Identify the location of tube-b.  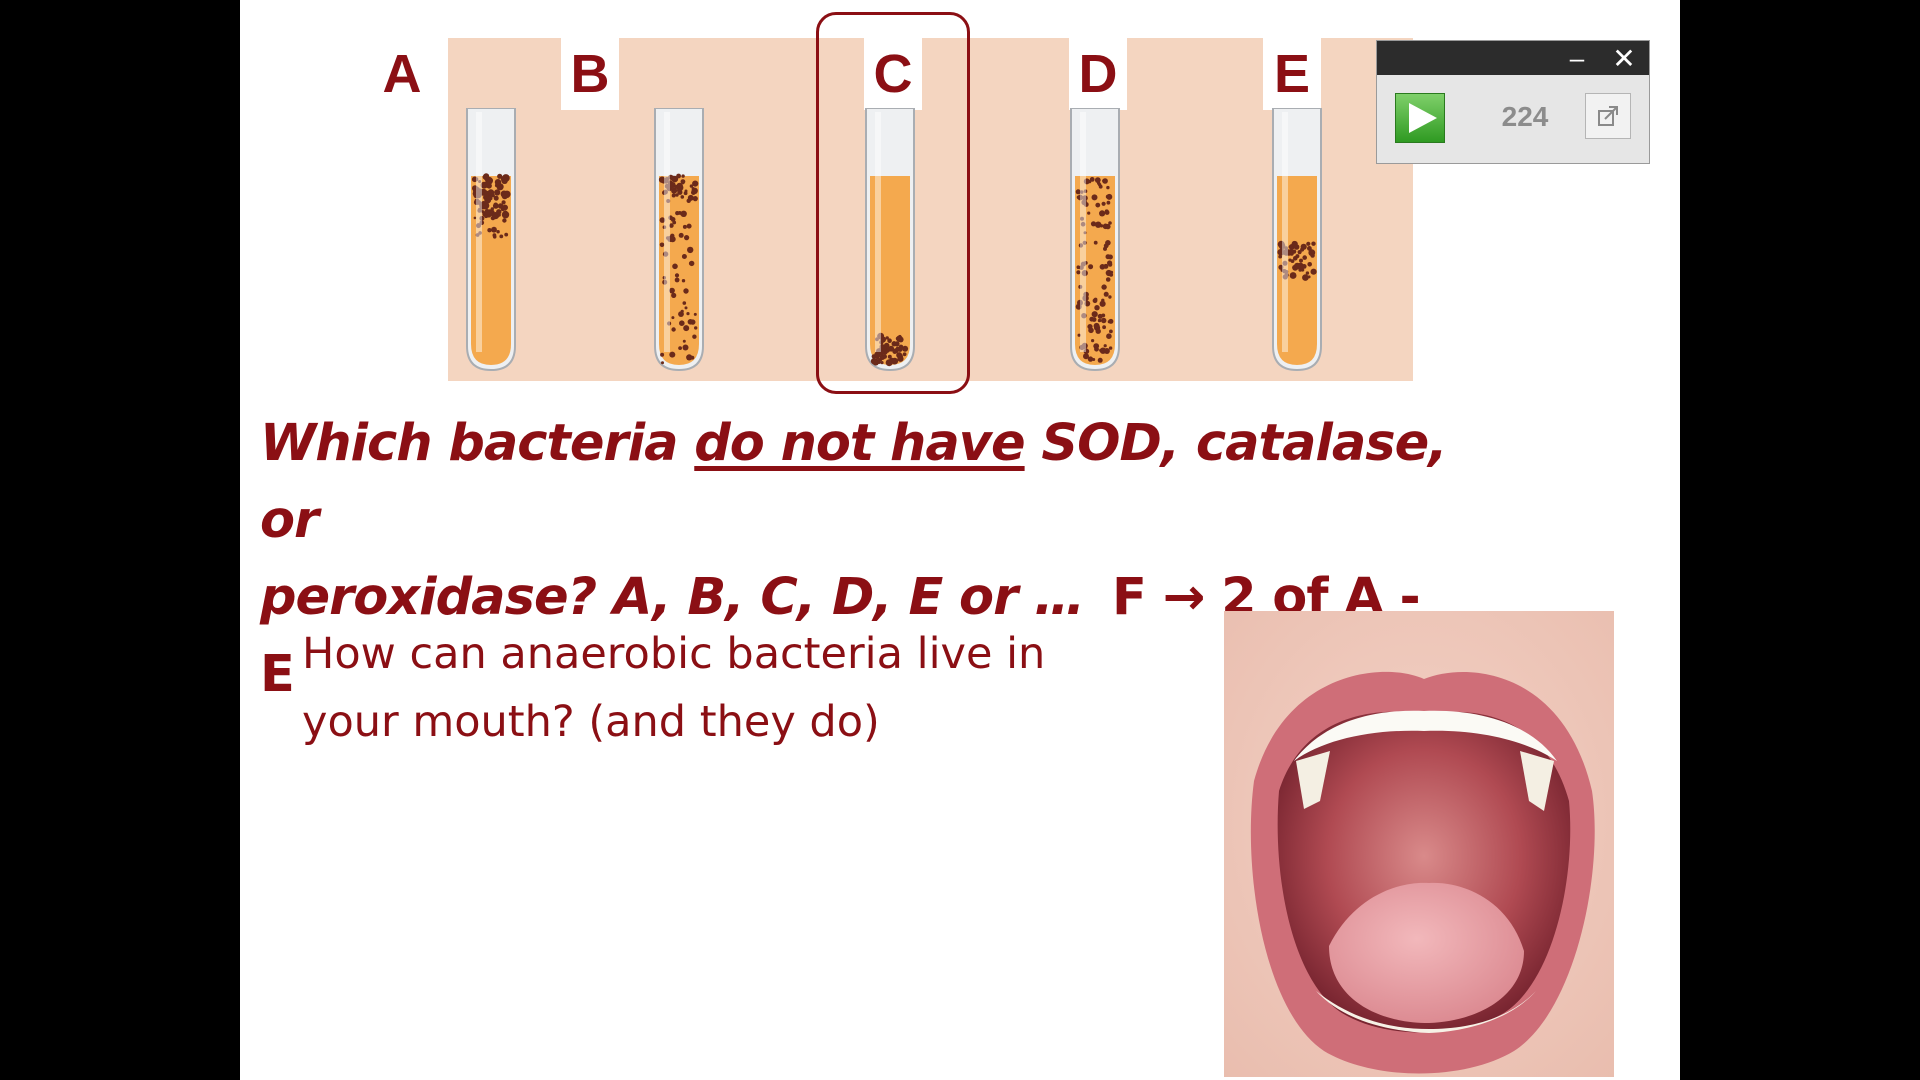
(679, 240).